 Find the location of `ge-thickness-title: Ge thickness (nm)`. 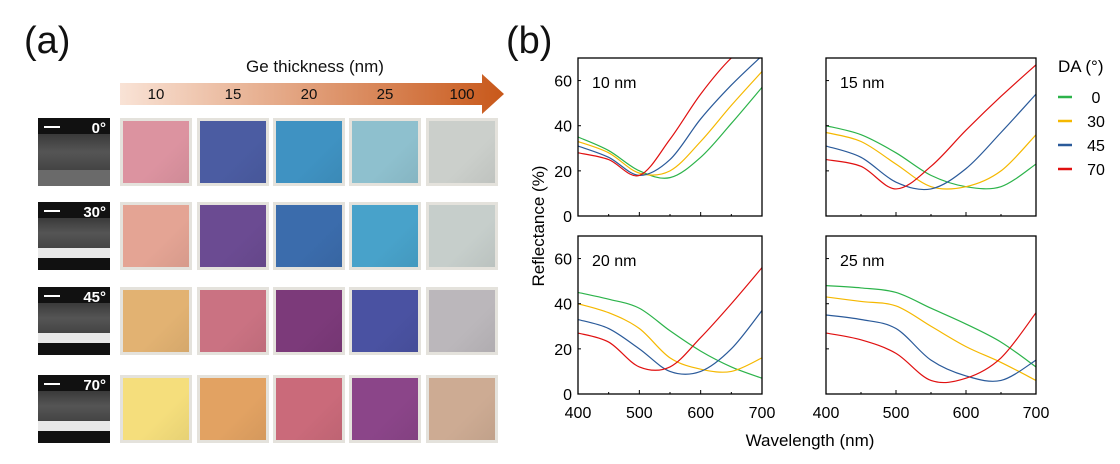

ge-thickness-title: Ge thickness (nm) is located at coordinates (315, 66).